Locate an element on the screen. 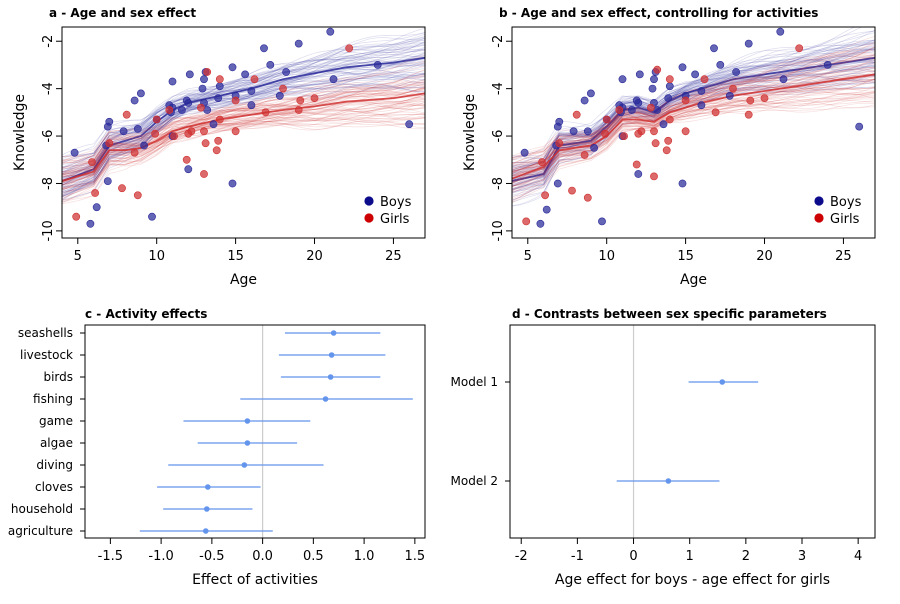 Image resolution: width=900 pixels, height=604 pixels. category-label: agriculture is located at coordinates (40, 531).